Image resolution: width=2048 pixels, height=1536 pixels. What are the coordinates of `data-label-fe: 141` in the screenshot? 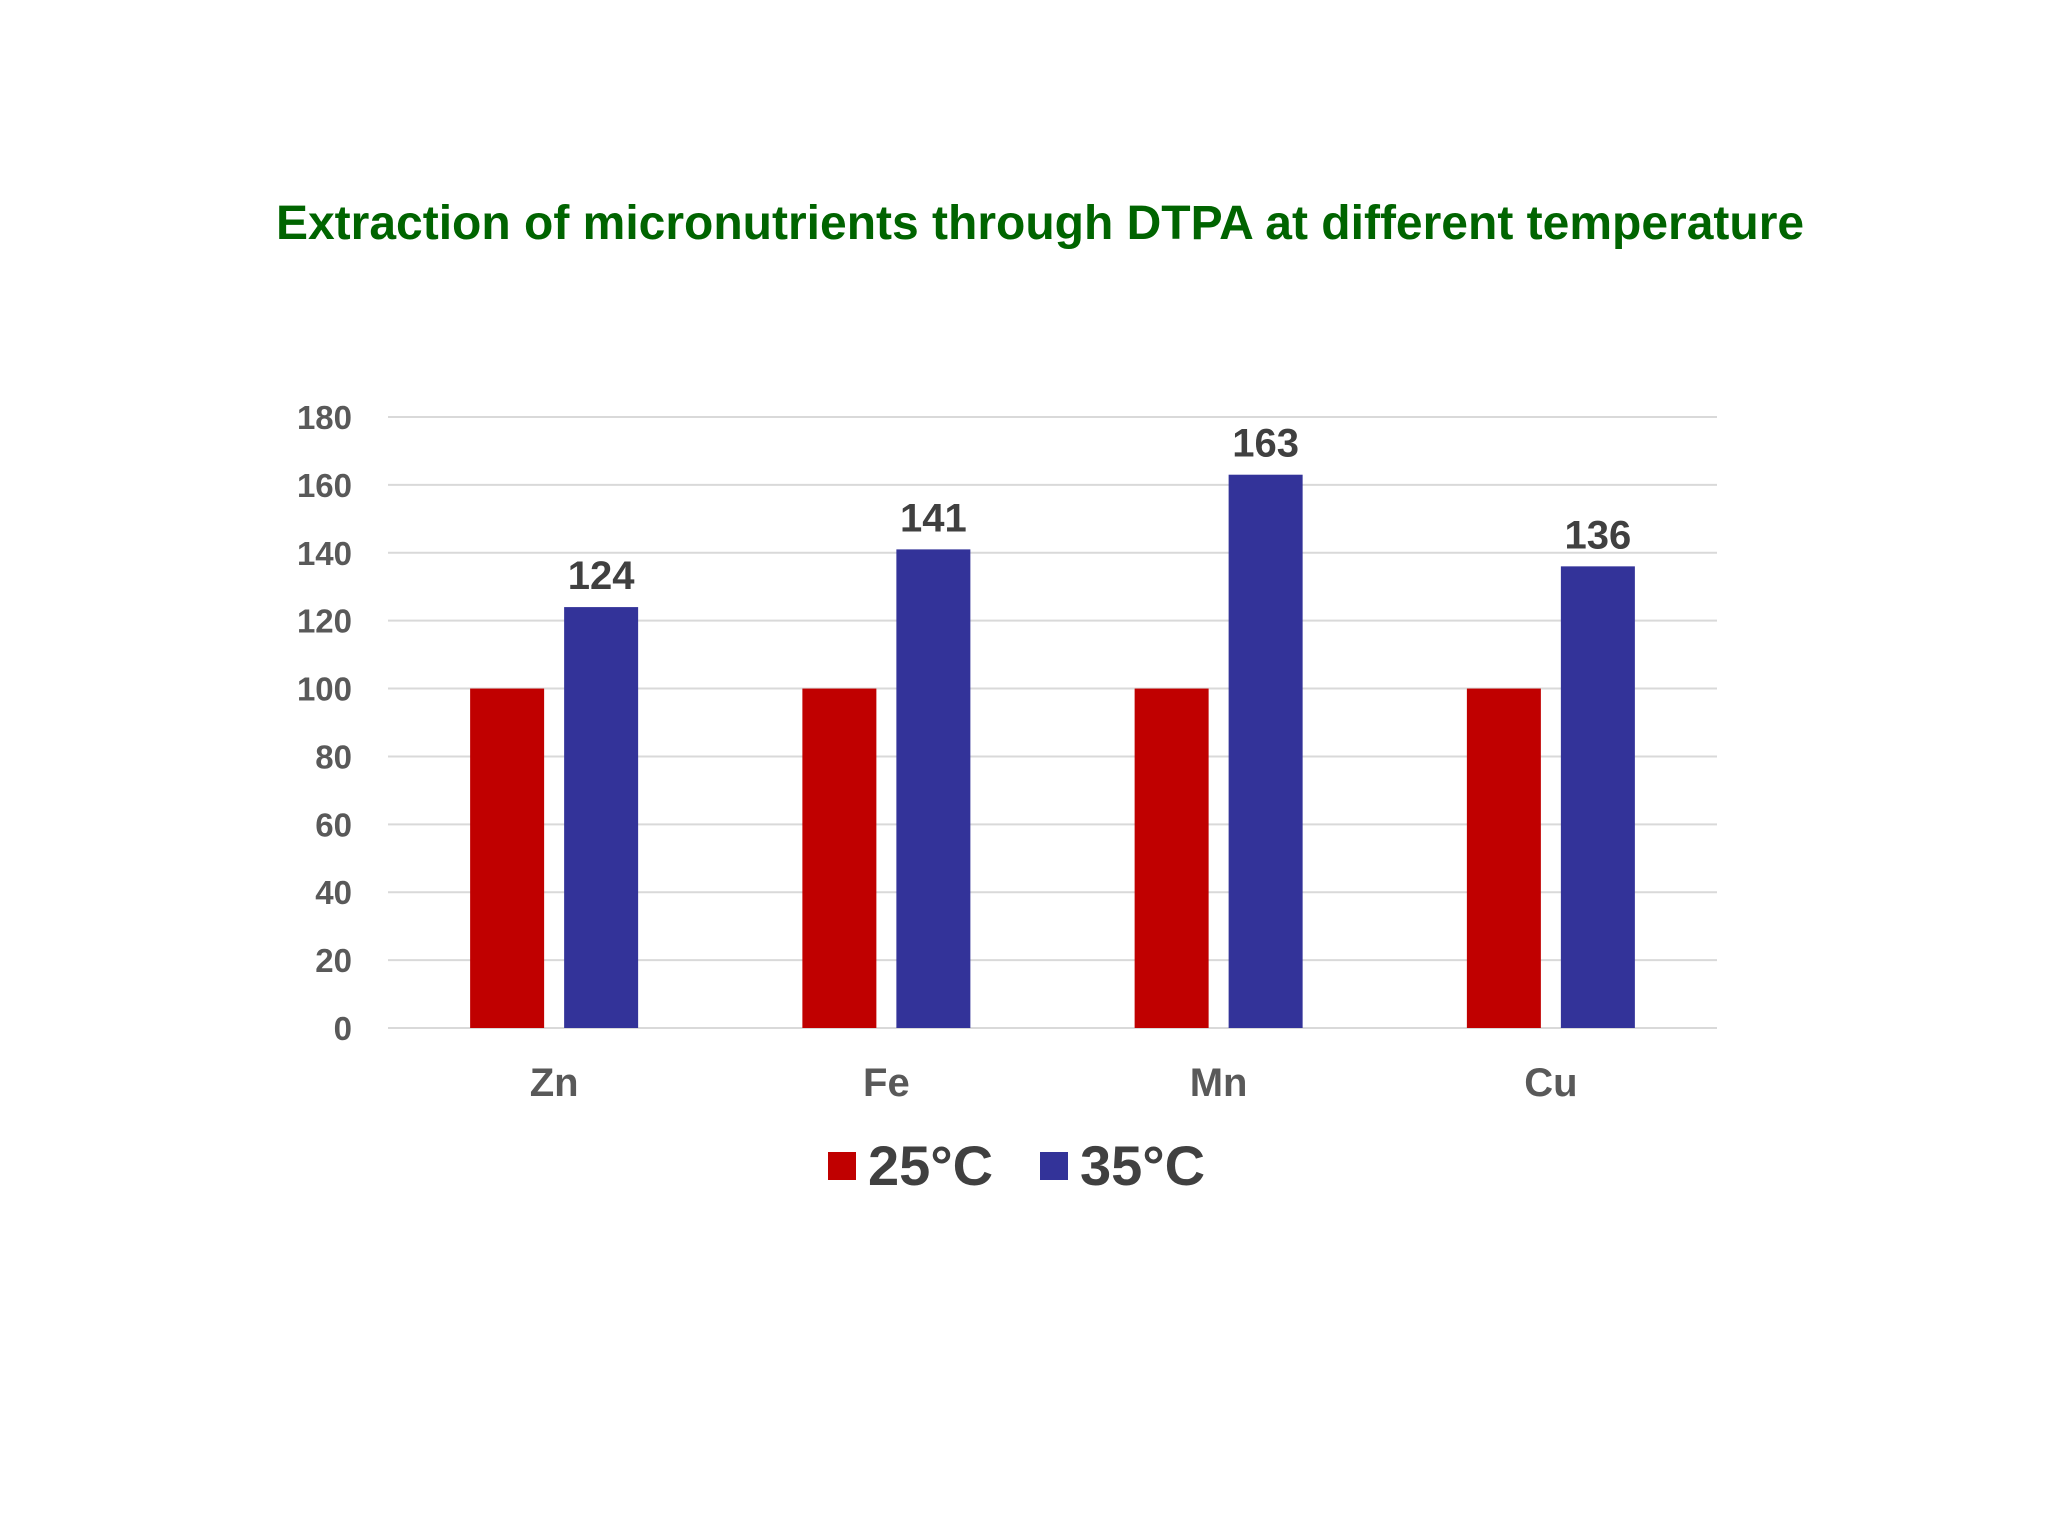 It's located at (933, 518).